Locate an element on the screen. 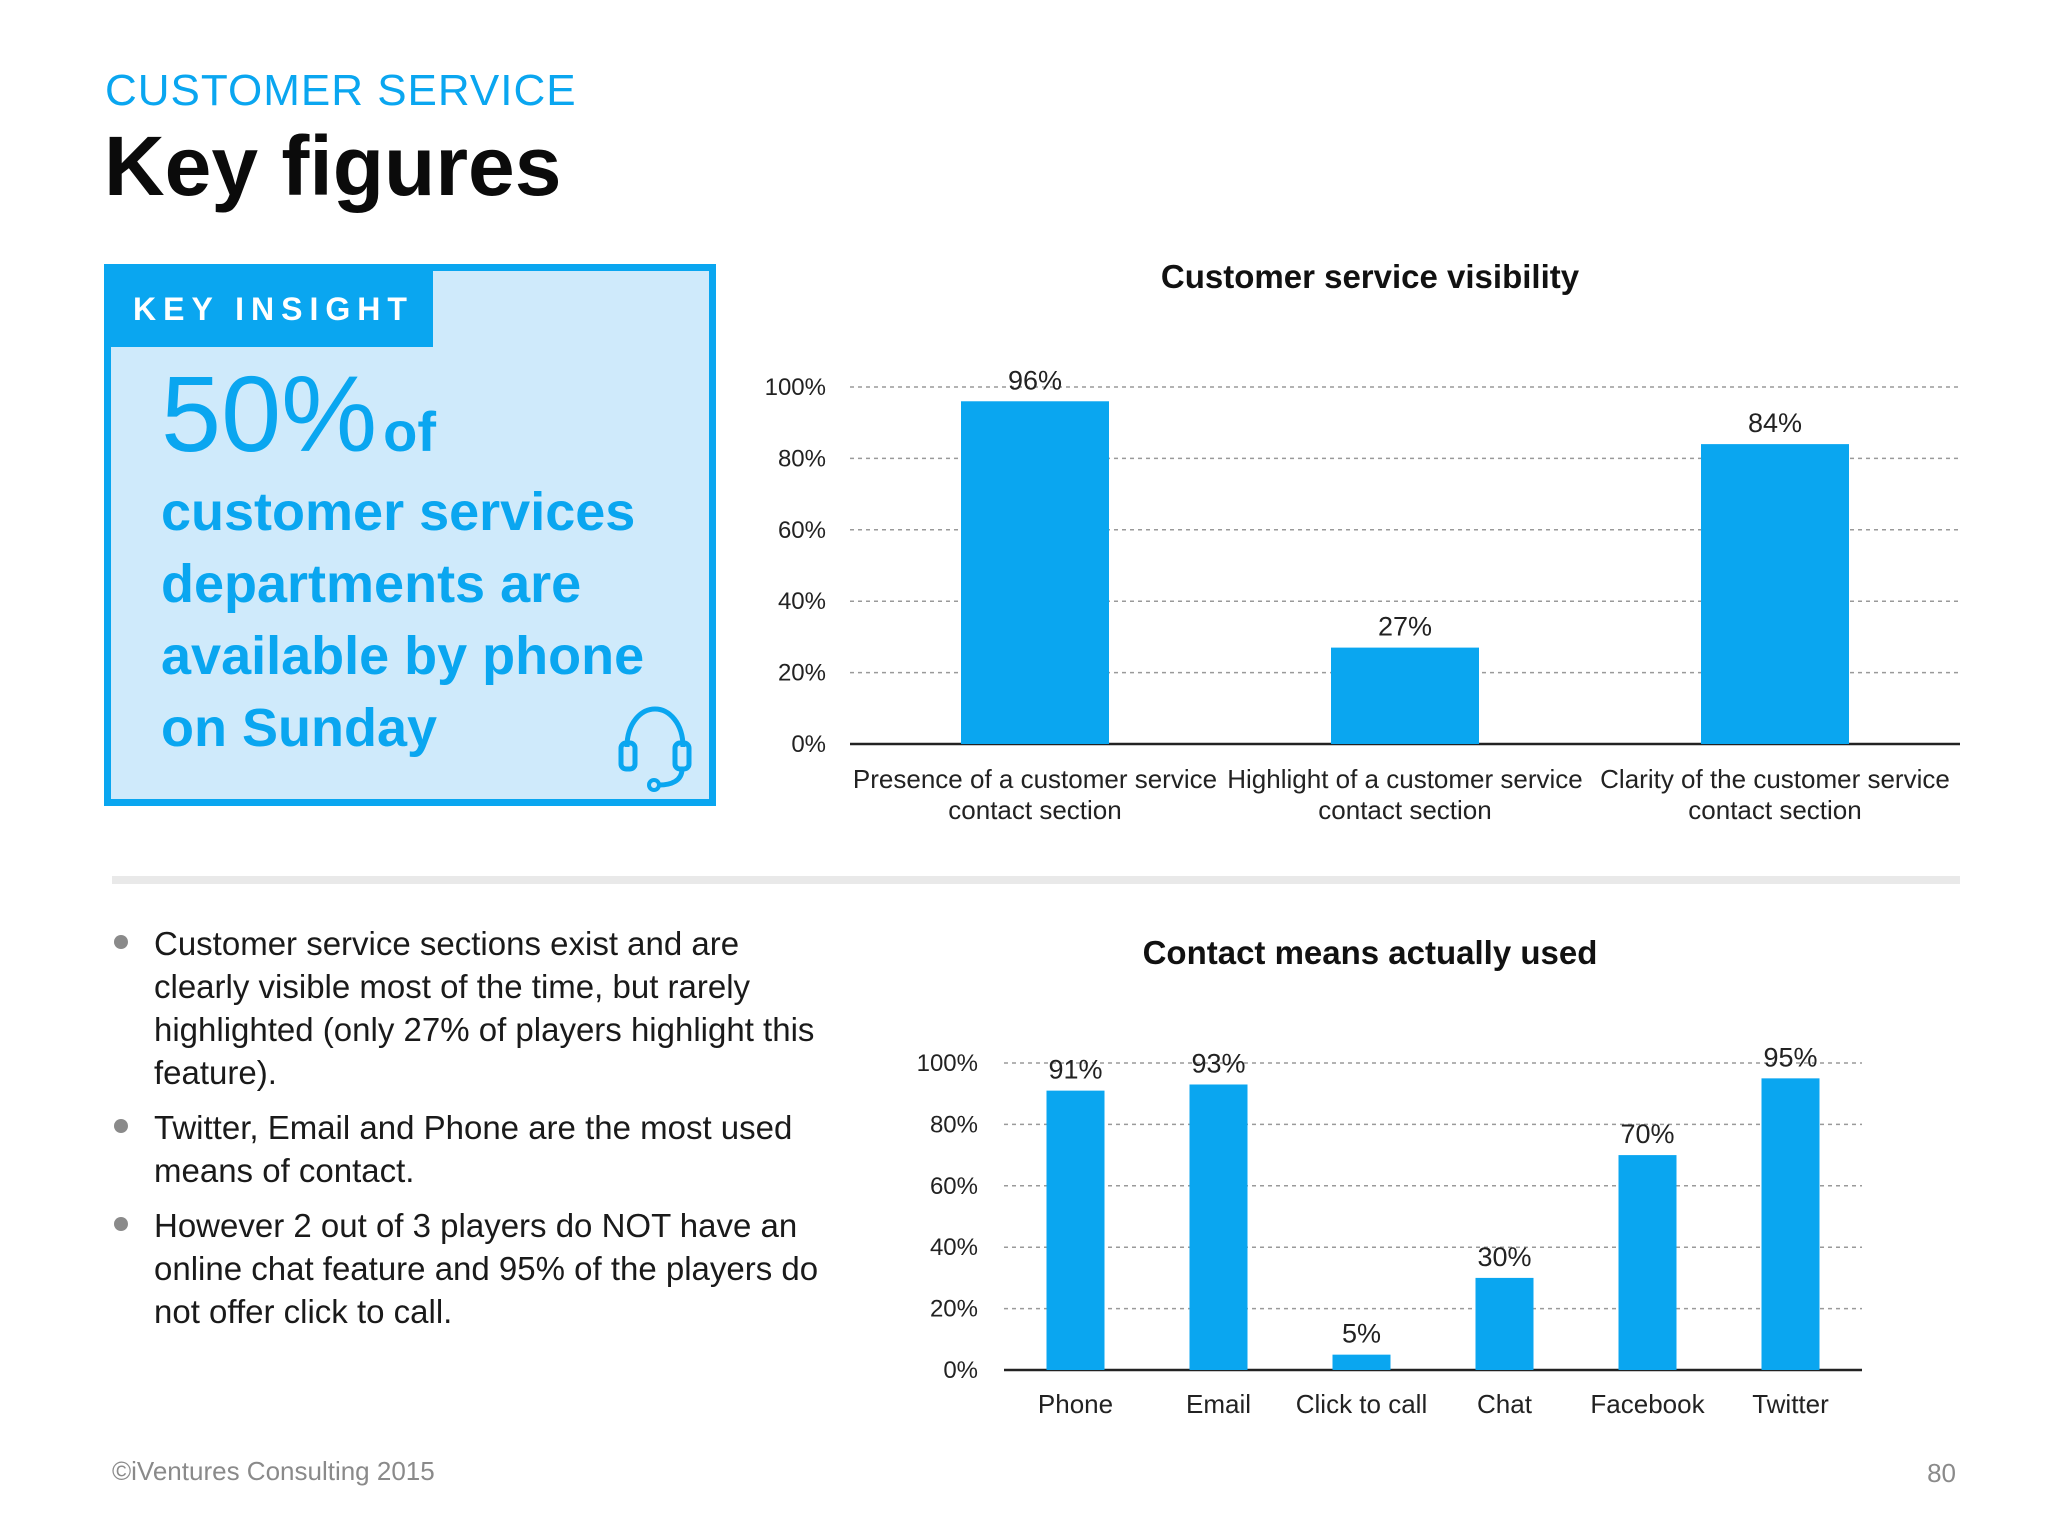 The width and height of the screenshot is (2048, 1536). insight-percent: 50% is located at coordinates (269, 413).